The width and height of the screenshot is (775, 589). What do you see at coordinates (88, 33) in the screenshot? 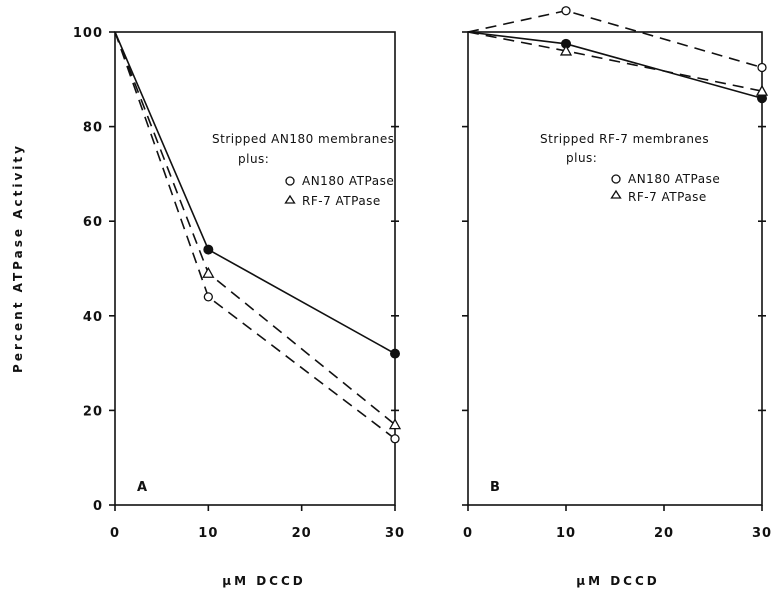
I see `y-tick-label-100: 100` at bounding box center [88, 33].